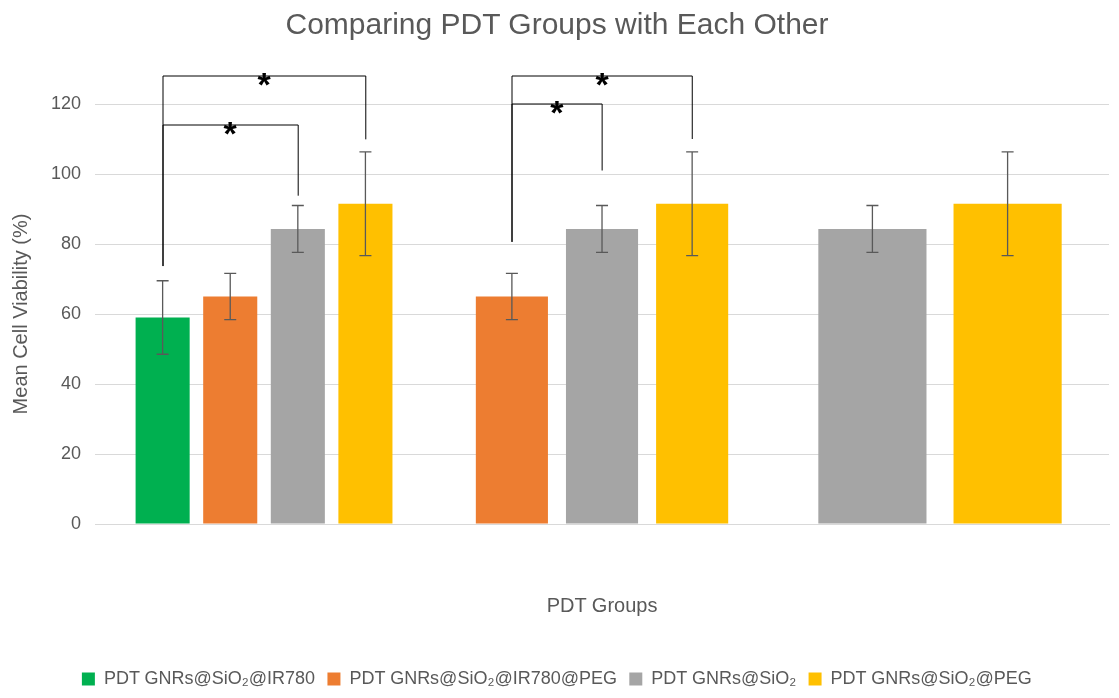  I want to click on legend-label: PDT GNRs@SiO₂@IR780, so click(209, 677).